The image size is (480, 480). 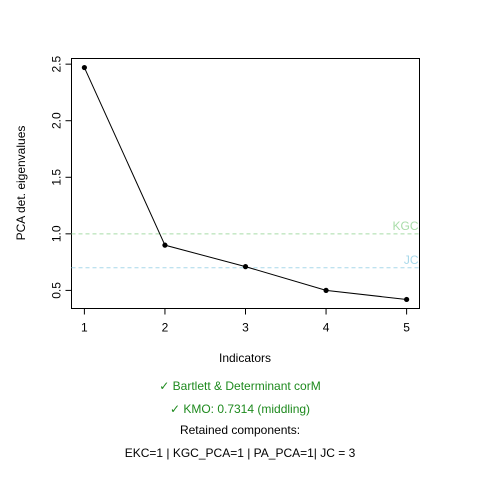 I want to click on x-tick-label: 1, so click(x=84, y=328).